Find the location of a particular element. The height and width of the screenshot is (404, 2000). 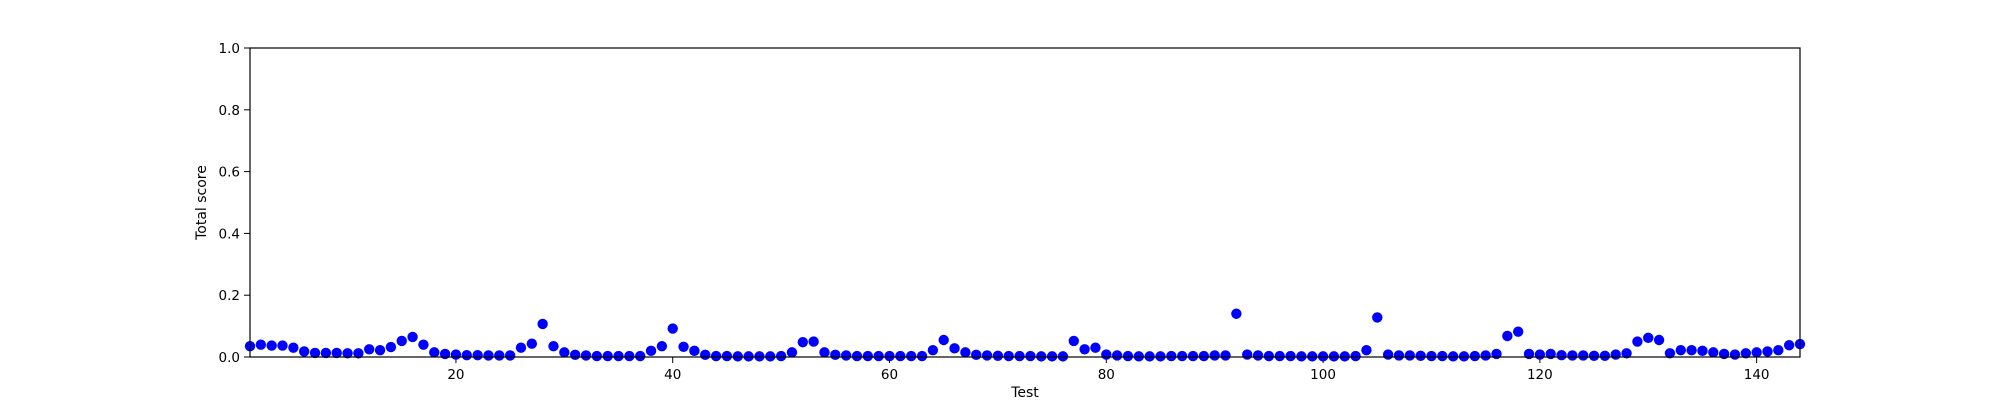

y-tick-label: 1.0 is located at coordinates (229, 49).